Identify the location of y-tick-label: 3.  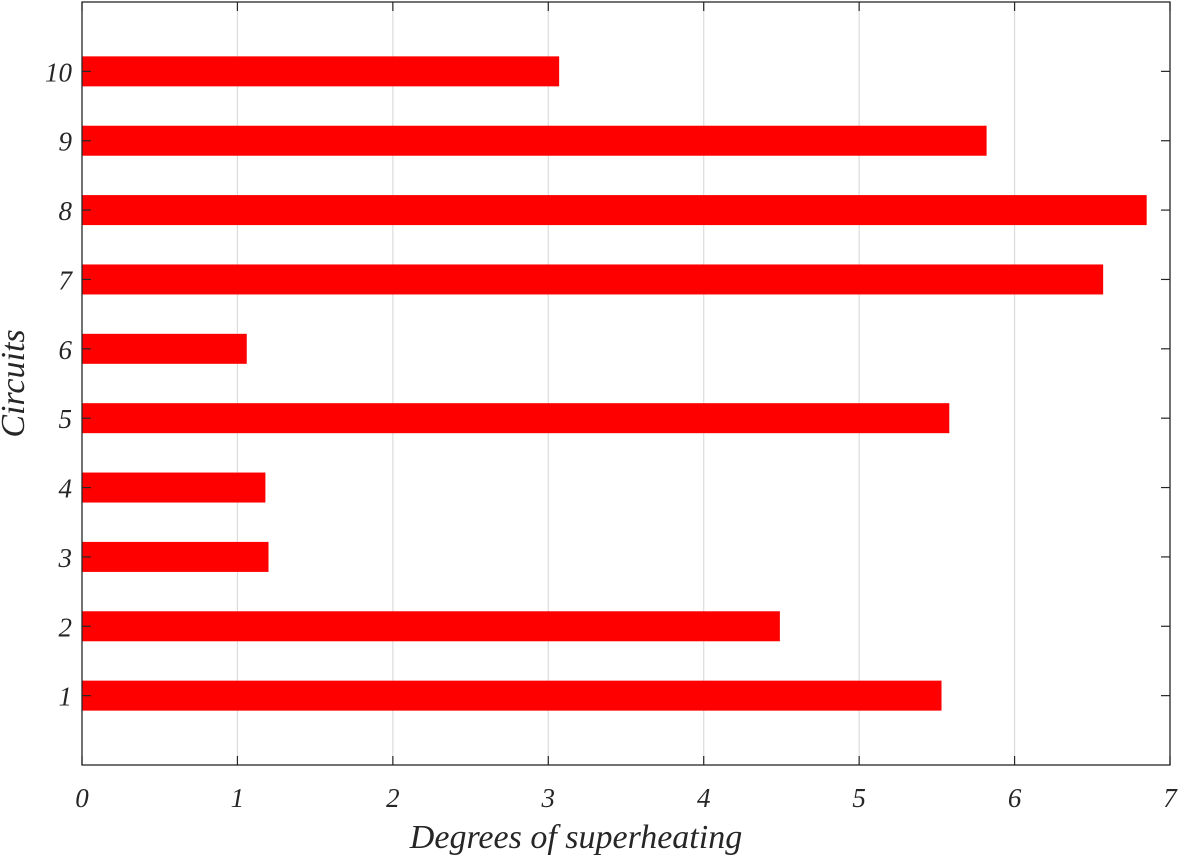
(65, 558).